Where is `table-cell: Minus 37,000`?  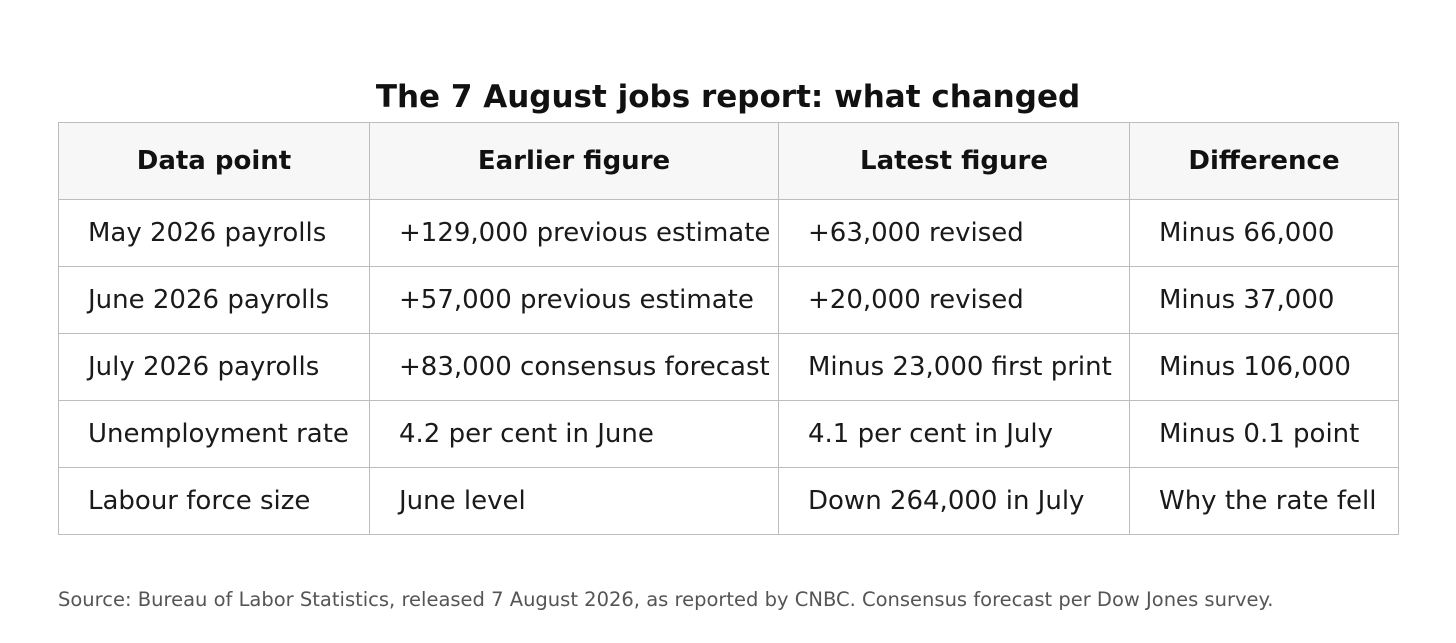
table-cell: Minus 37,000 is located at coordinates (1264, 300).